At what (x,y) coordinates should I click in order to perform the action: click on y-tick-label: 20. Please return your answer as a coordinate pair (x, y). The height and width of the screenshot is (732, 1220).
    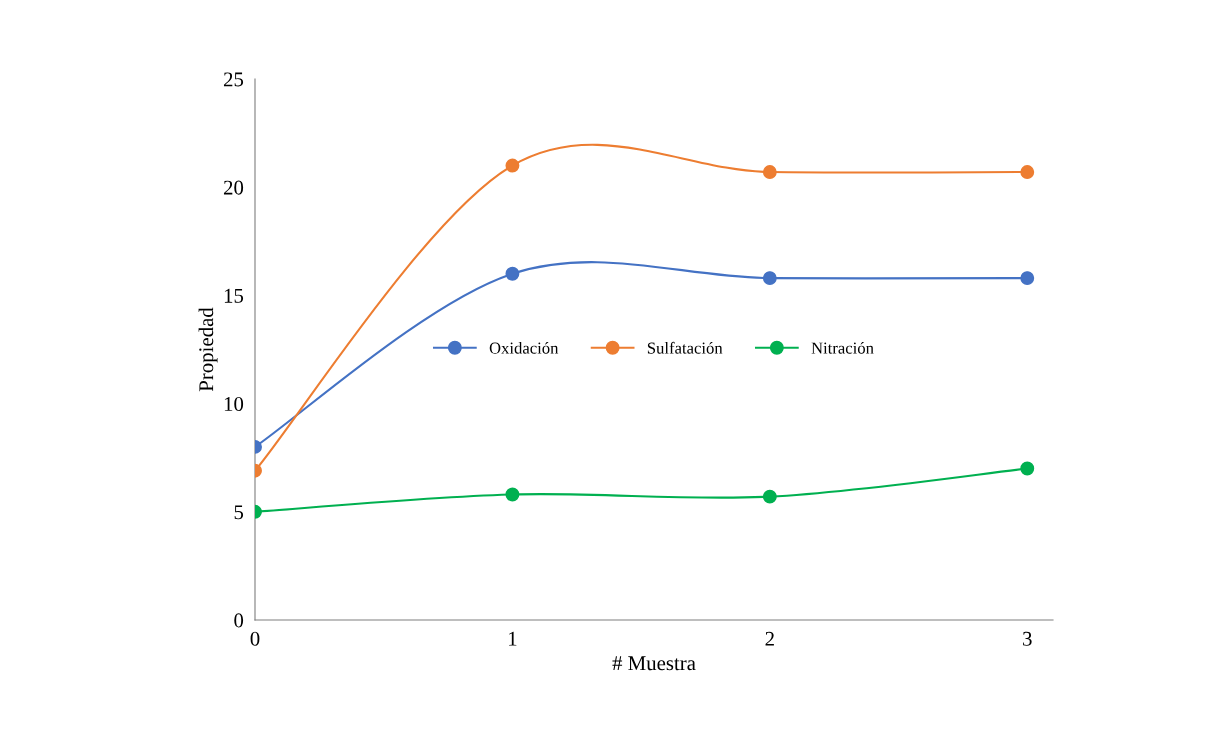
    Looking at the image, I should click on (233, 187).